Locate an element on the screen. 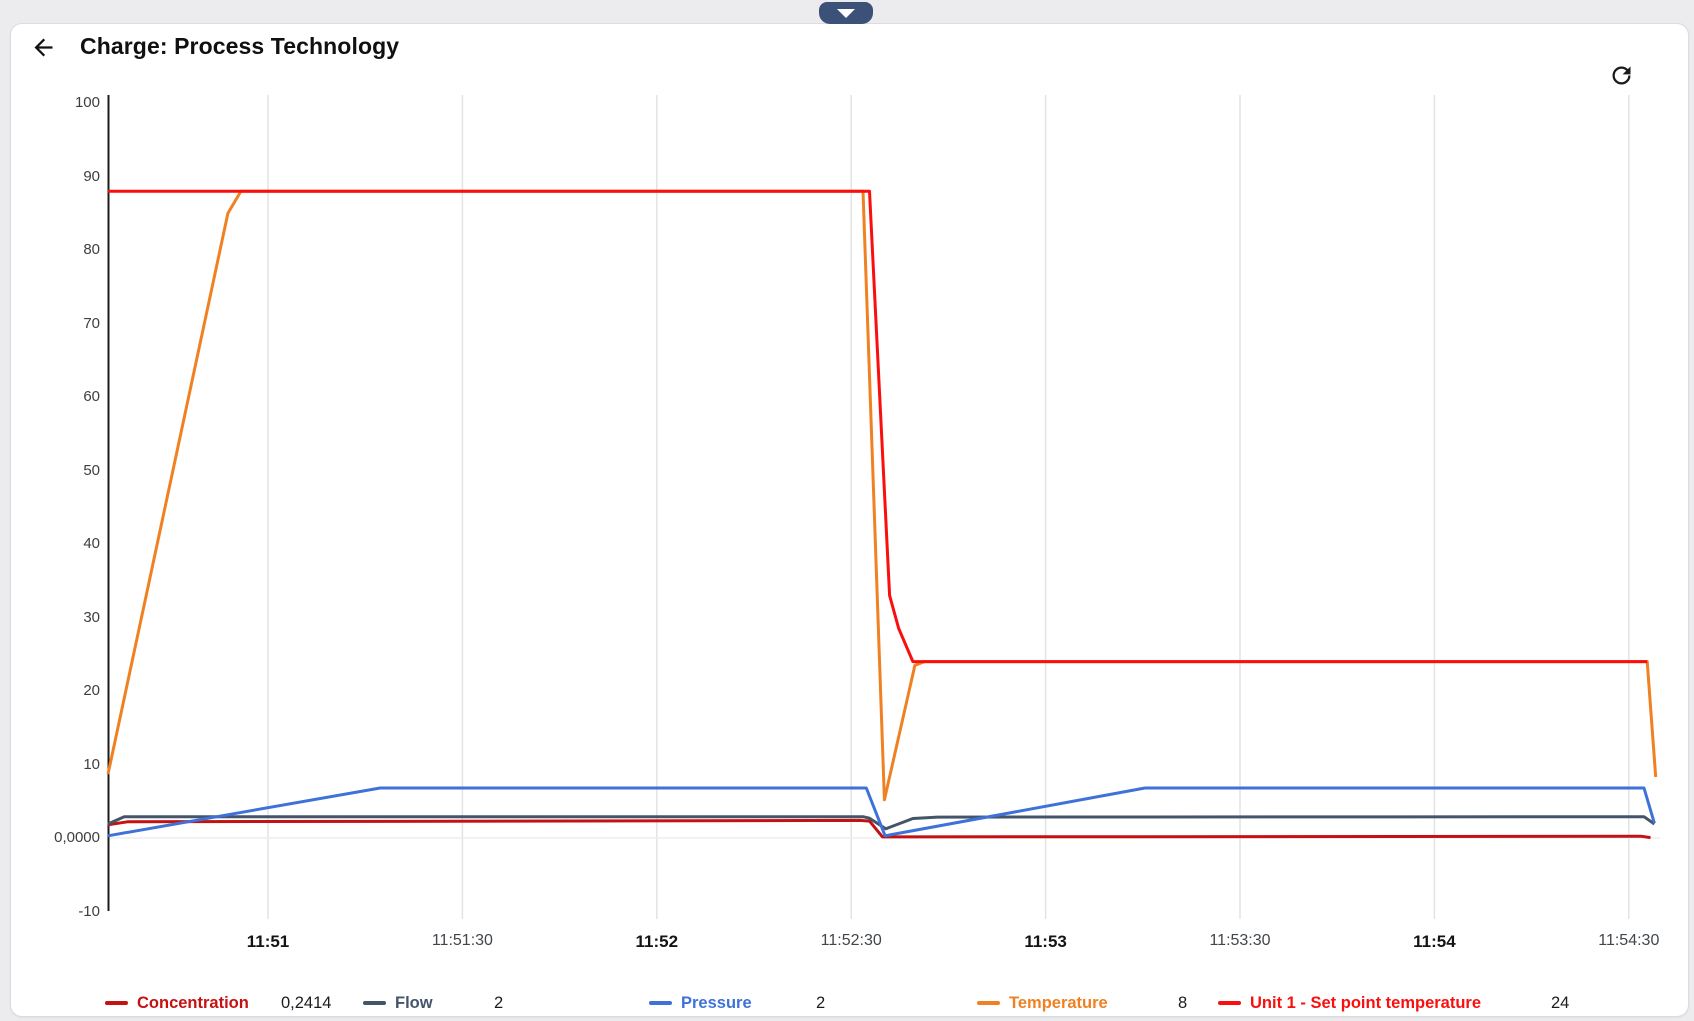  legend-item-concentration: Concentration is located at coordinates (177, 1003).